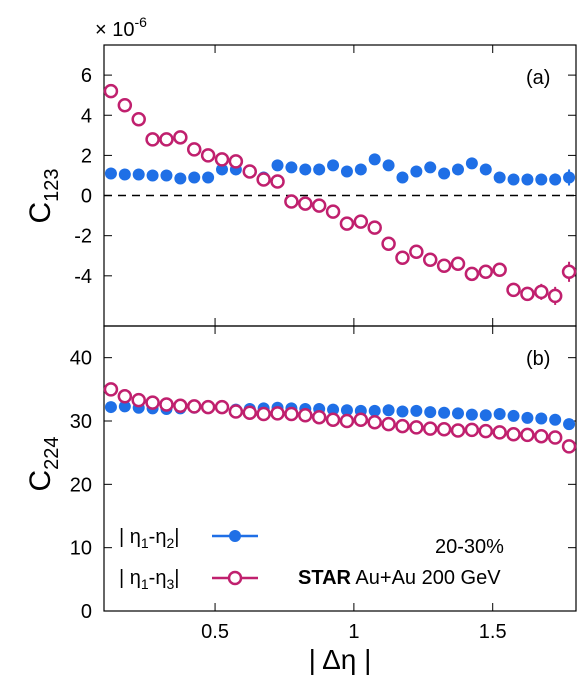 The height and width of the screenshot is (679, 581). I want to click on panel-b-ylabel: C224, so click(43, 463).